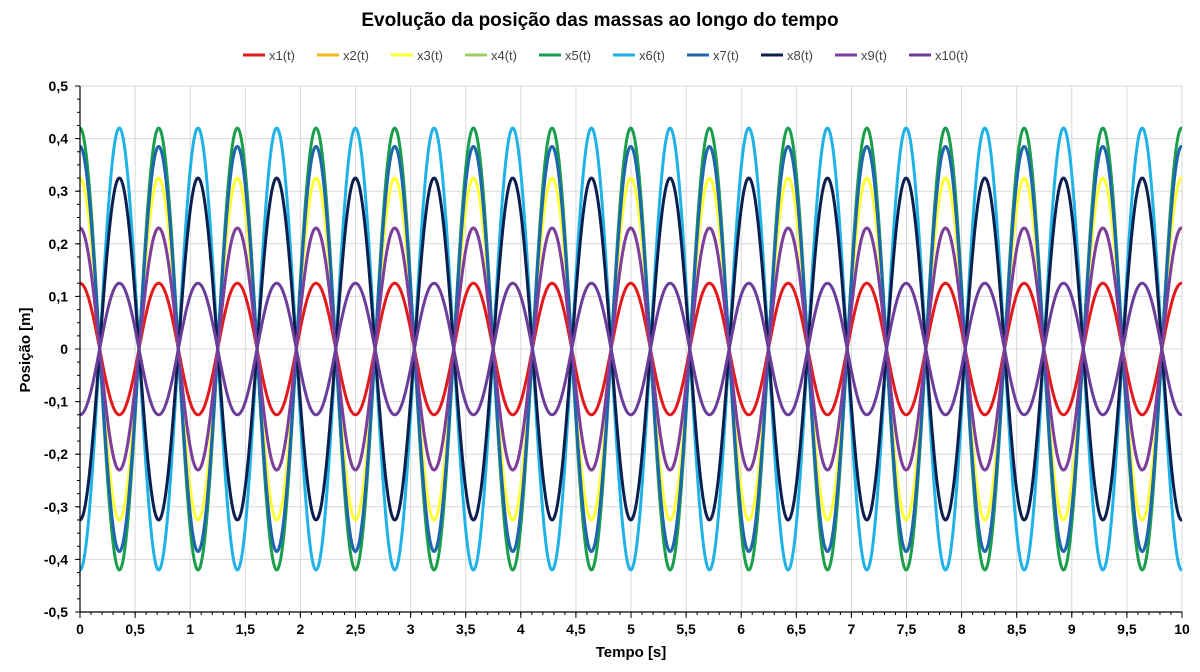 This screenshot has height=672, width=1200. I want to click on y-tick-label: -0,2, so click(56, 454).